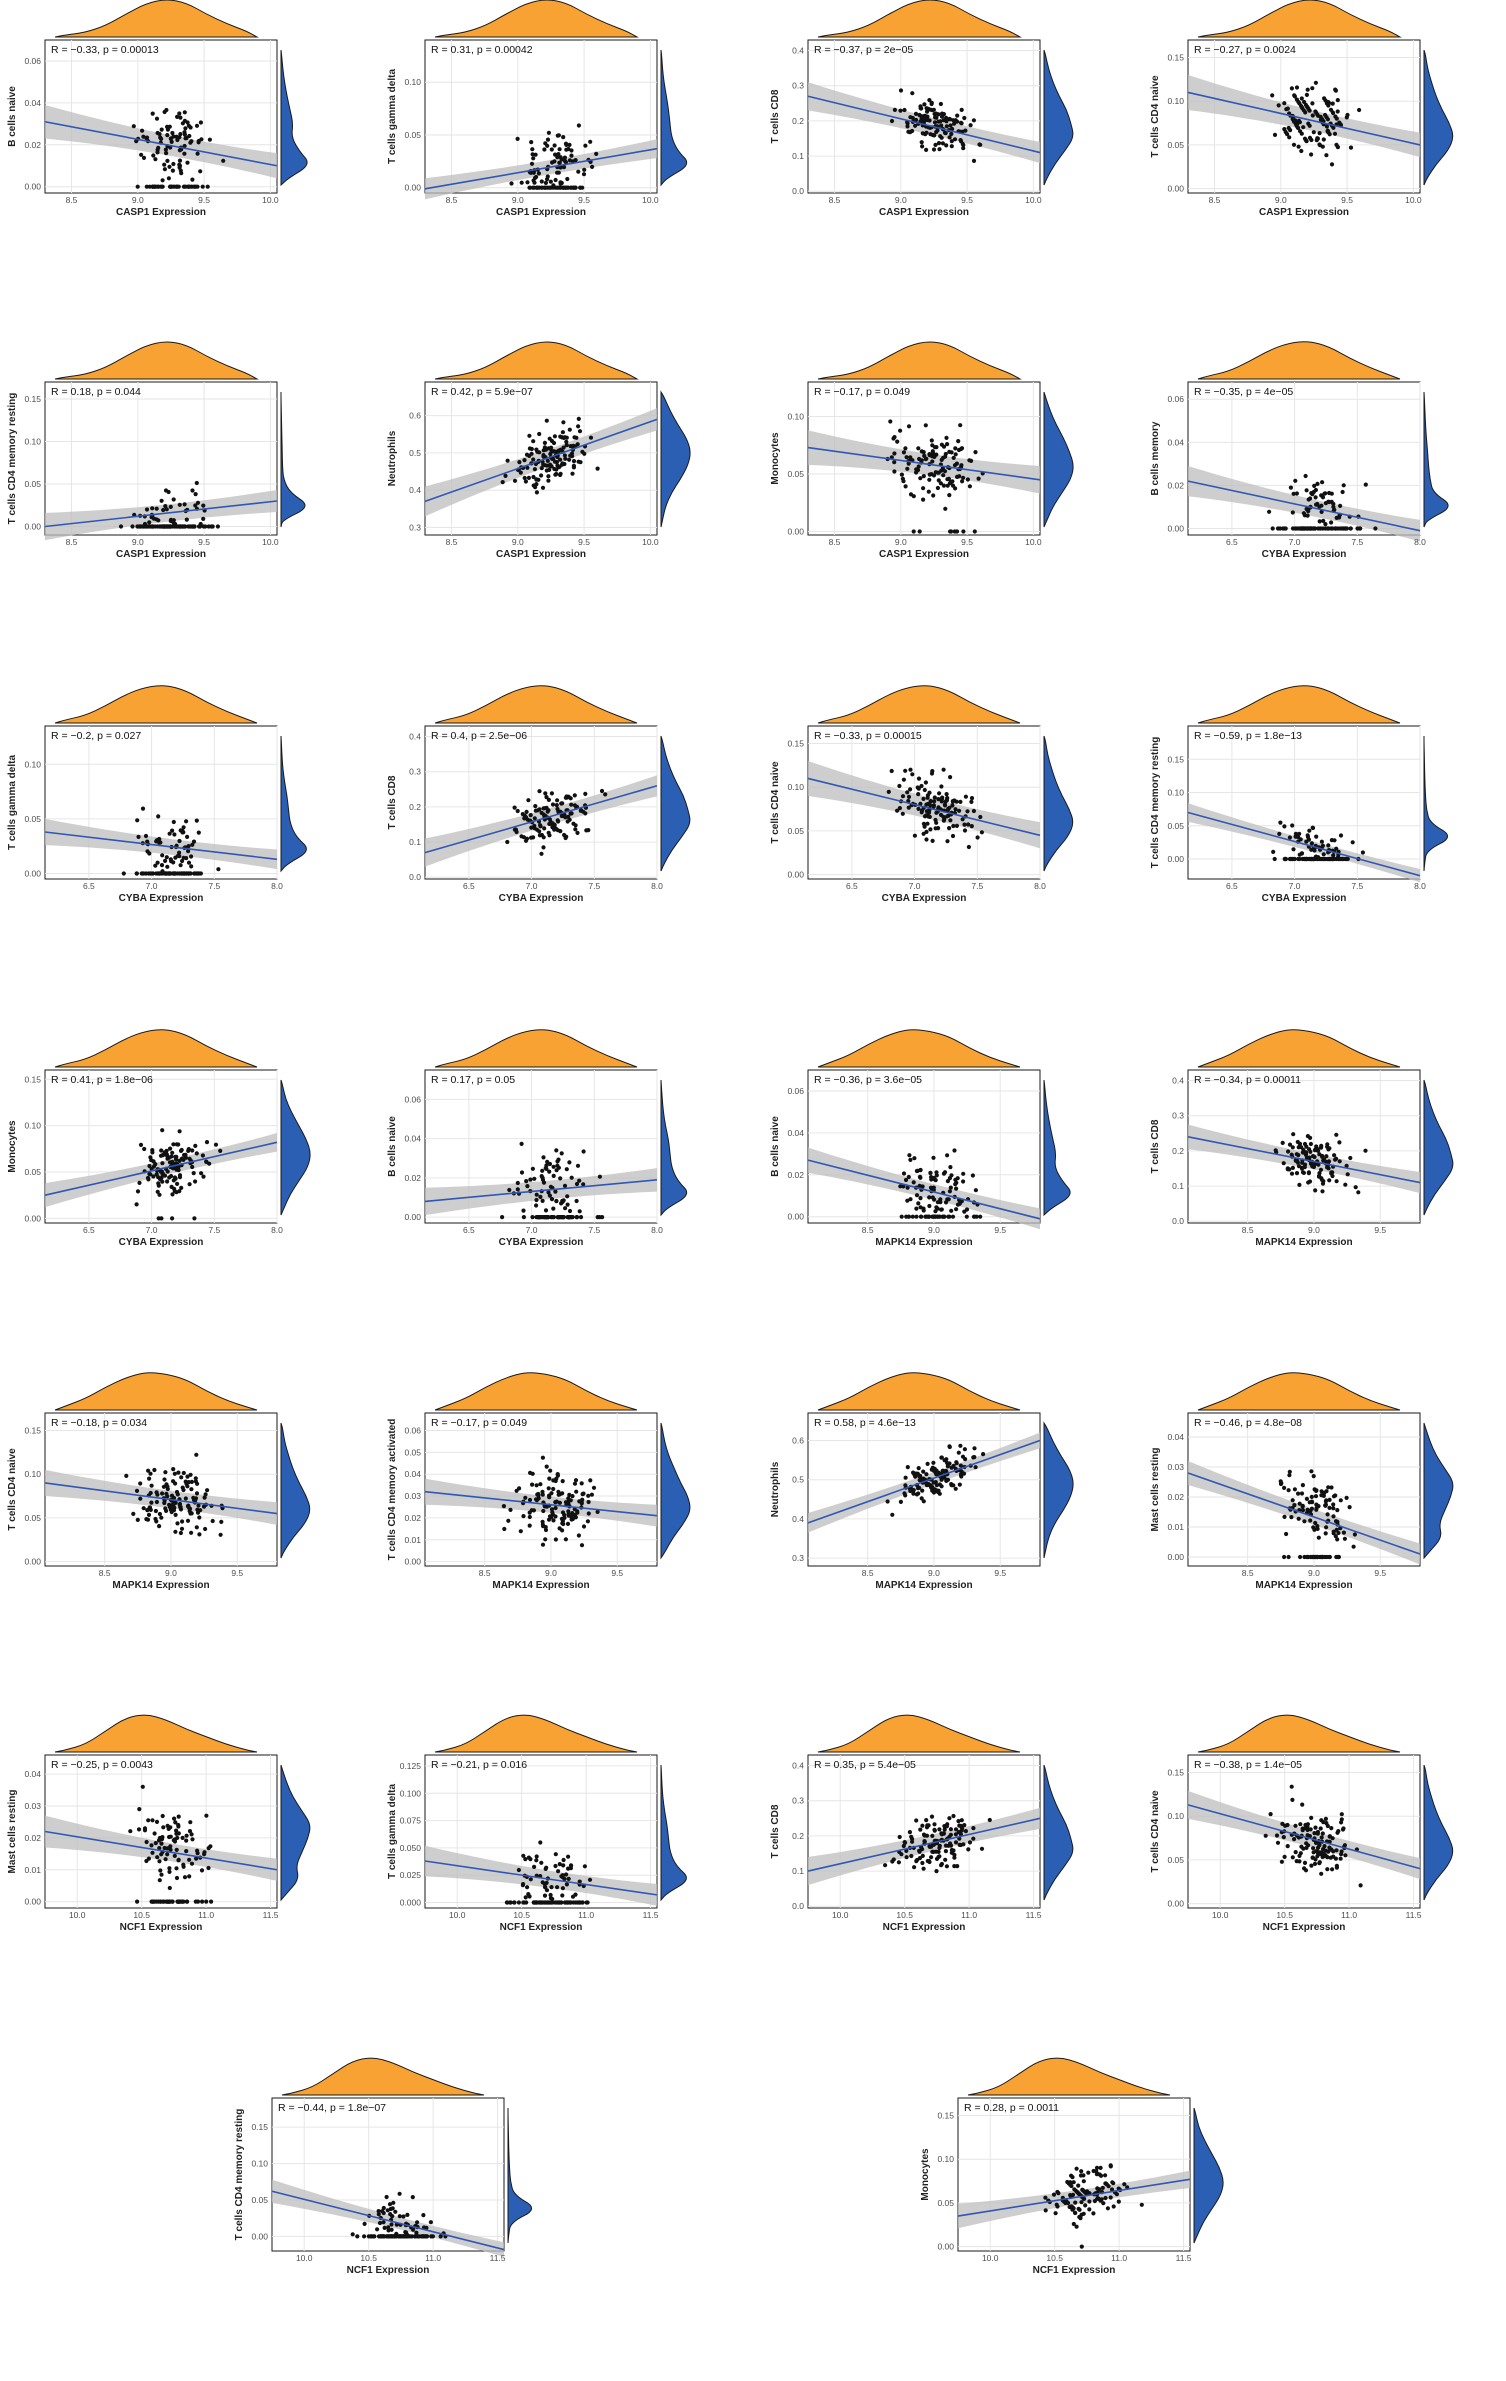  What do you see at coordinates (657, 1230) in the screenshot?
I see `x-tick-label: 8.0` at bounding box center [657, 1230].